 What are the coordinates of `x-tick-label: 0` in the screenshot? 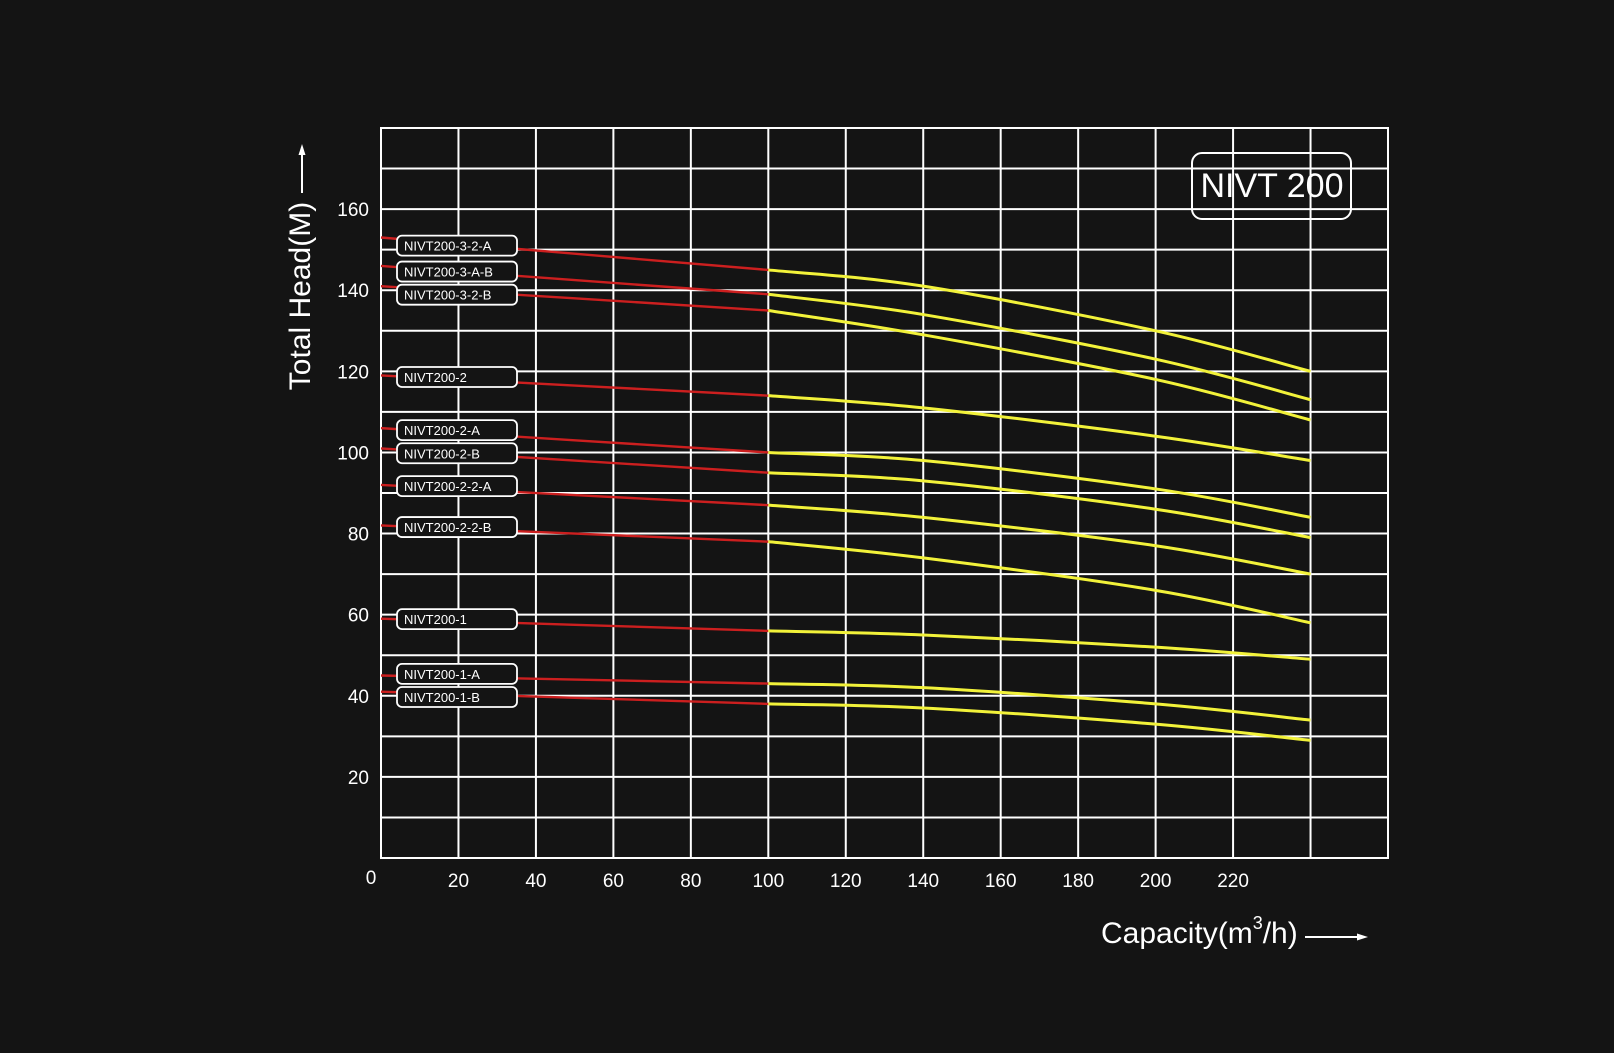 It's located at (371, 878).